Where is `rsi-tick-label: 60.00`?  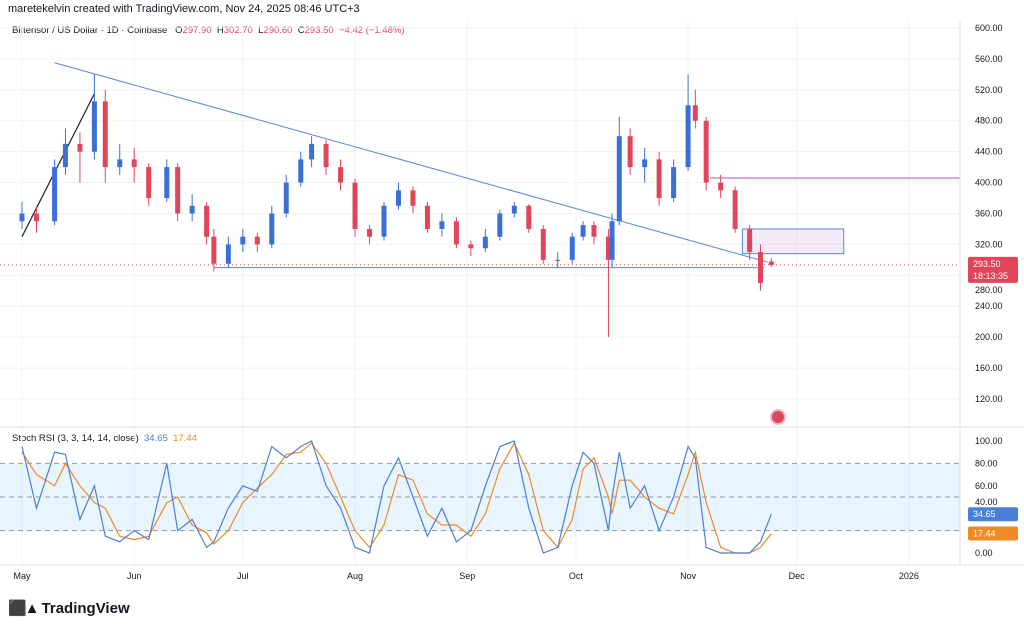
rsi-tick-label: 60.00 is located at coordinates (986, 486).